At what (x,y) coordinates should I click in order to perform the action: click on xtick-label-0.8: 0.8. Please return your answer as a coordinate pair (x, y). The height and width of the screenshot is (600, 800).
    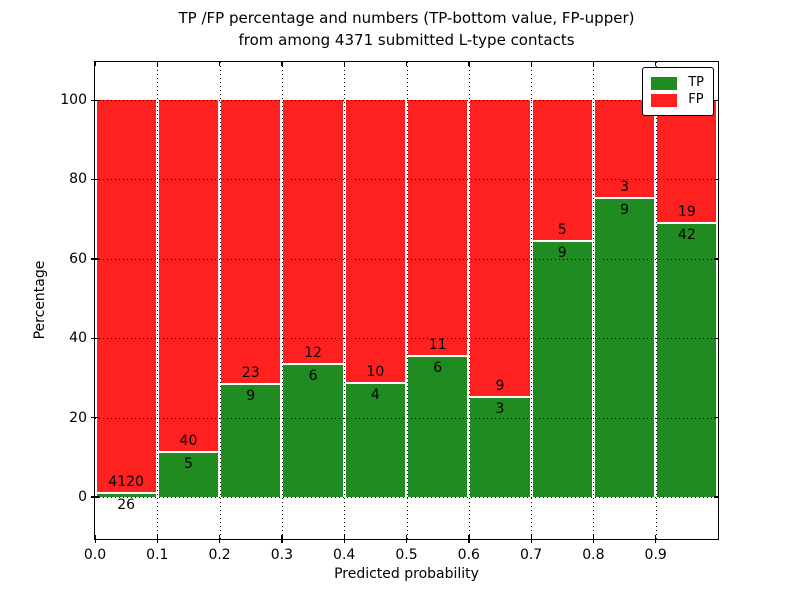
    Looking at the image, I should click on (593, 555).